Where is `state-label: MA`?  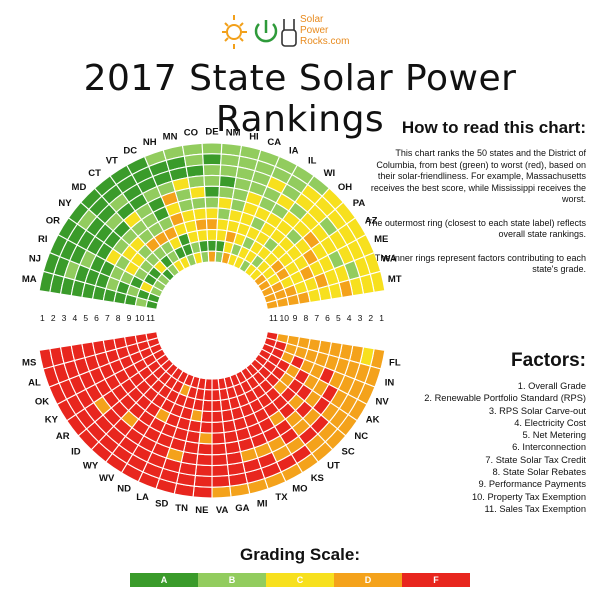
state-label: MA is located at coordinates (29, 279).